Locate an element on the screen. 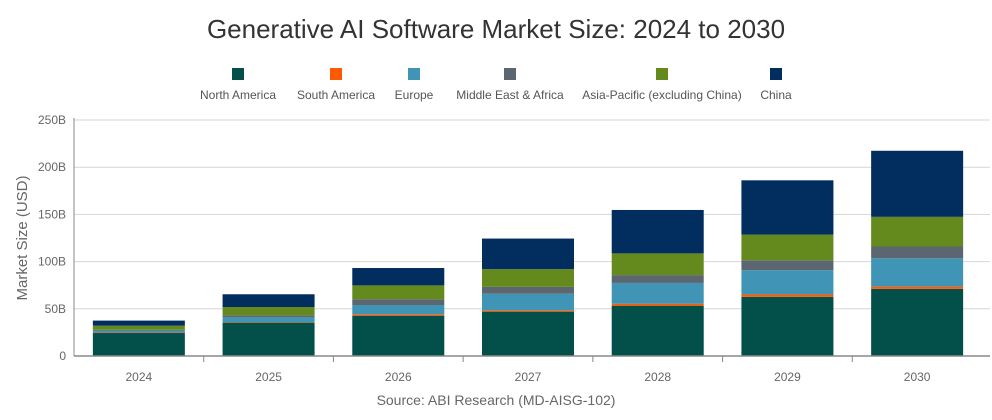 This screenshot has height=420, width=992. legend-label: Asia-Pacific (excluding China) is located at coordinates (662, 95).